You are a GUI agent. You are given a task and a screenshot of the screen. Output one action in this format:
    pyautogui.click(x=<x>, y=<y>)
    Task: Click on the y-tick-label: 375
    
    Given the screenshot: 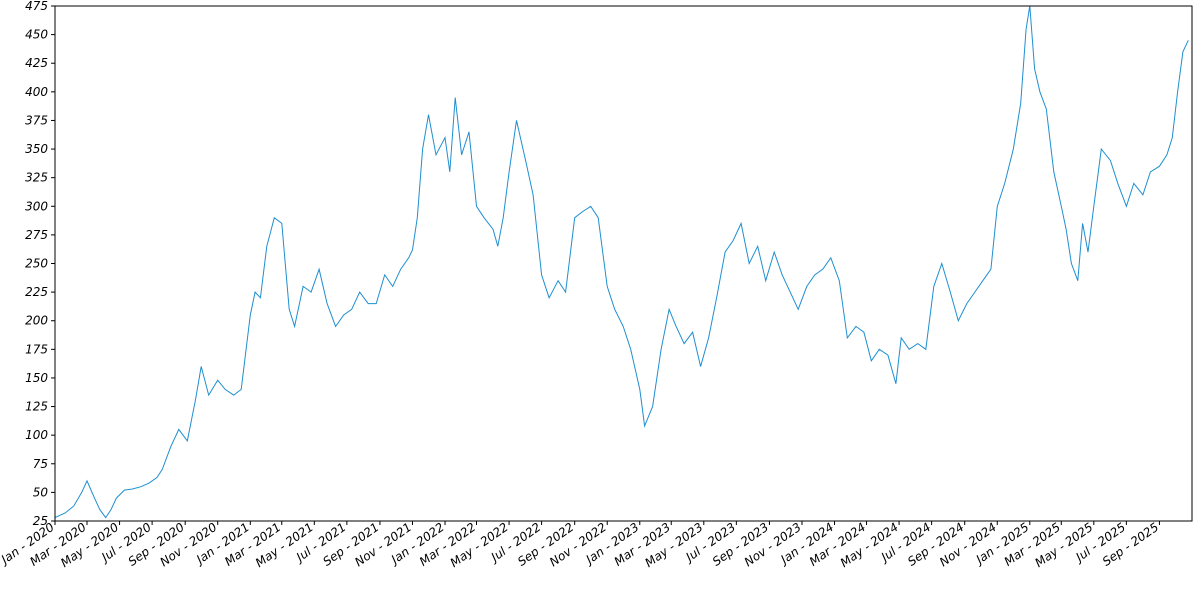 What is the action you would take?
    pyautogui.click(x=36, y=120)
    